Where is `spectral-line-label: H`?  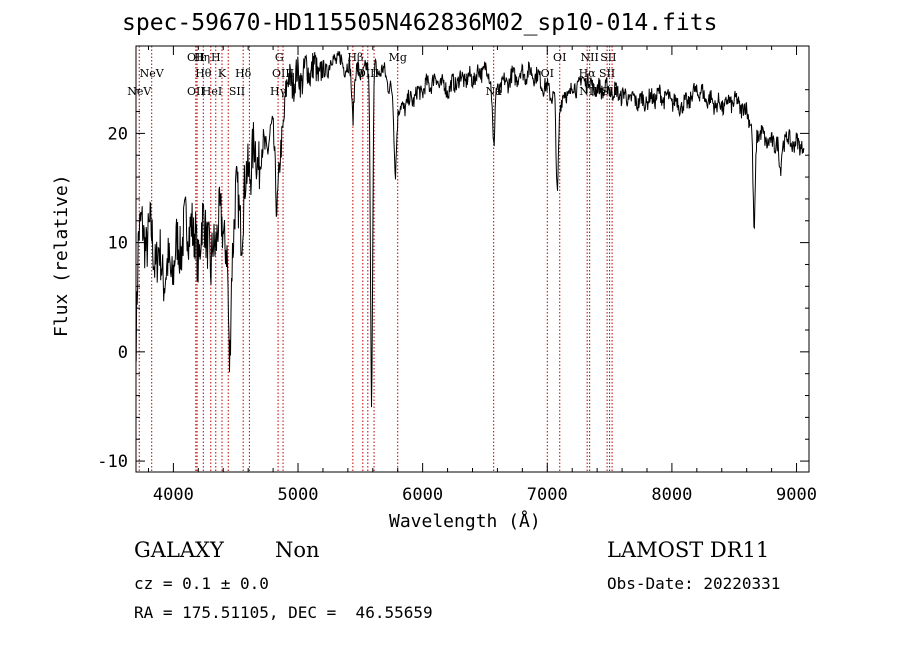 spectral-line-label: H is located at coordinates (216, 57).